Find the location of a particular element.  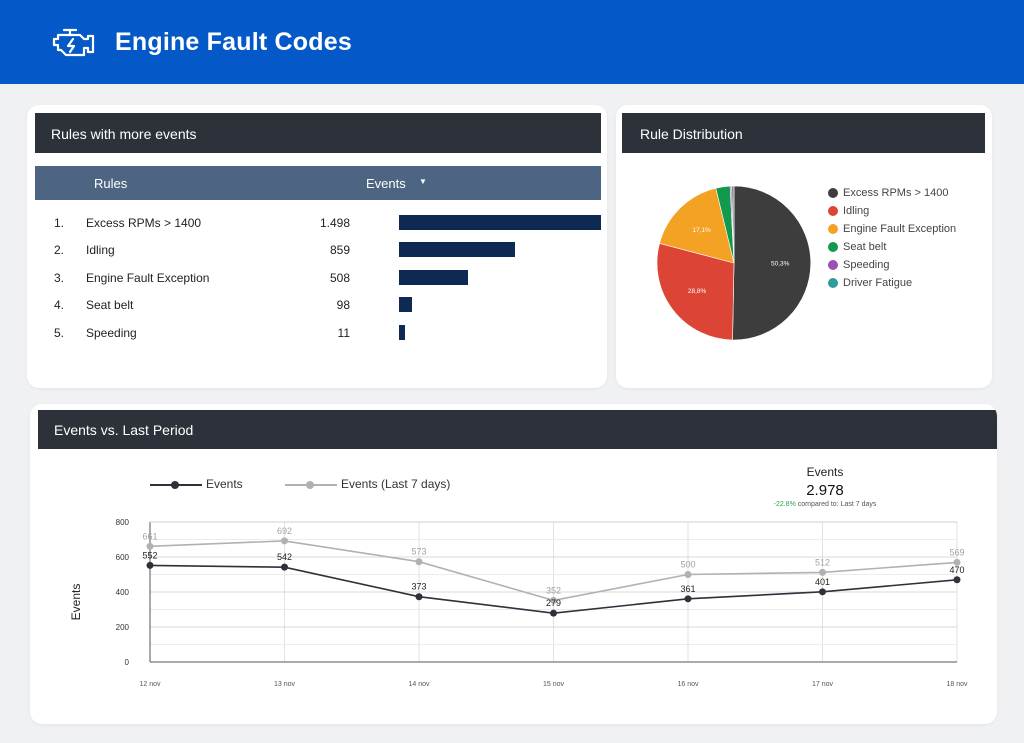

legend-item: Speeding is located at coordinates (903, 265).